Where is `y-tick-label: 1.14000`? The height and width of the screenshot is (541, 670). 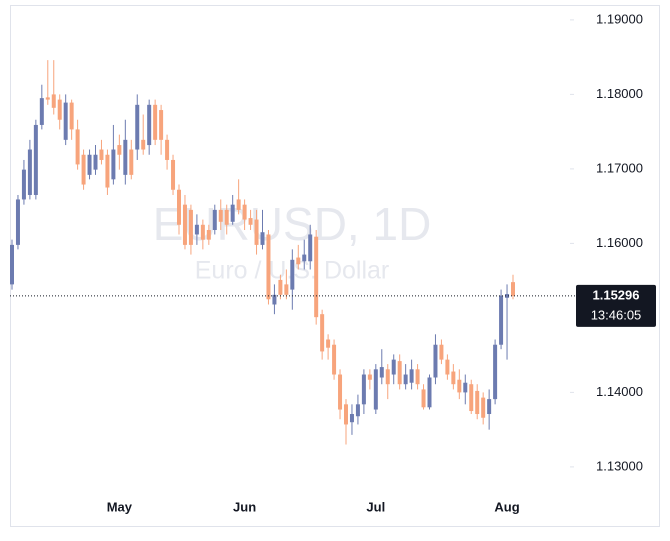 y-tick-label: 1.14000 is located at coordinates (619, 391).